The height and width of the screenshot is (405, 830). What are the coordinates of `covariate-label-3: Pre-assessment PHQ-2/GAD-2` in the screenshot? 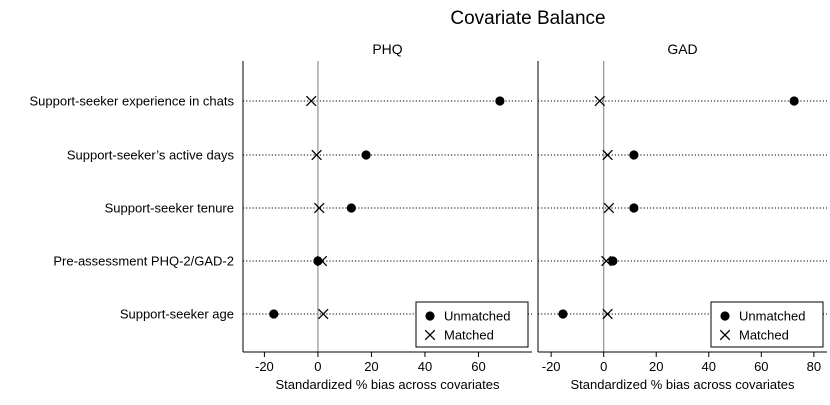 It's located at (143, 261).